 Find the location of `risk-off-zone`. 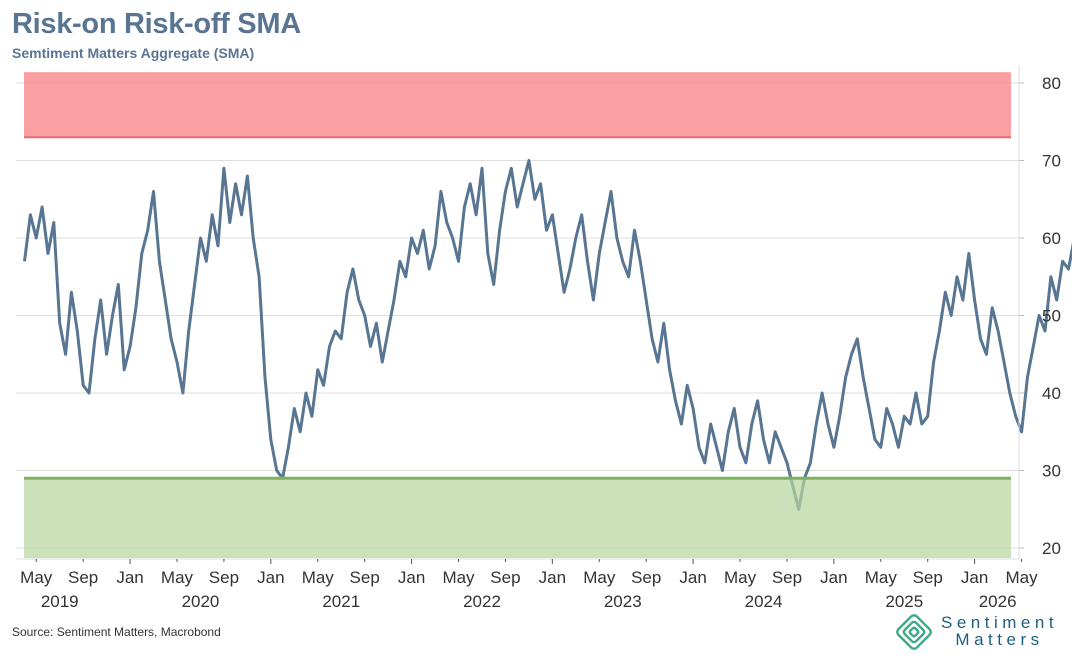

risk-off-zone is located at coordinates (517, 518).